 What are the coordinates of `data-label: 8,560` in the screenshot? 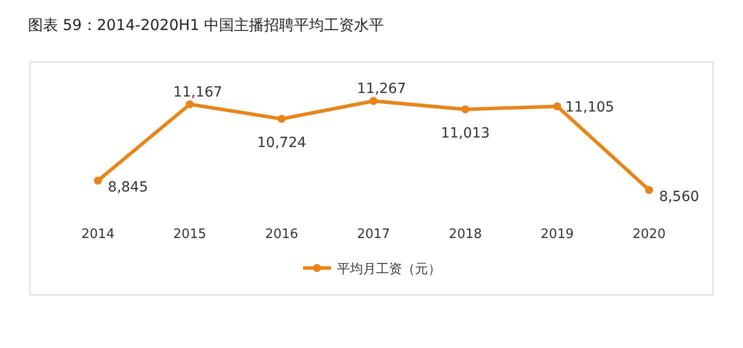 It's located at (679, 197).